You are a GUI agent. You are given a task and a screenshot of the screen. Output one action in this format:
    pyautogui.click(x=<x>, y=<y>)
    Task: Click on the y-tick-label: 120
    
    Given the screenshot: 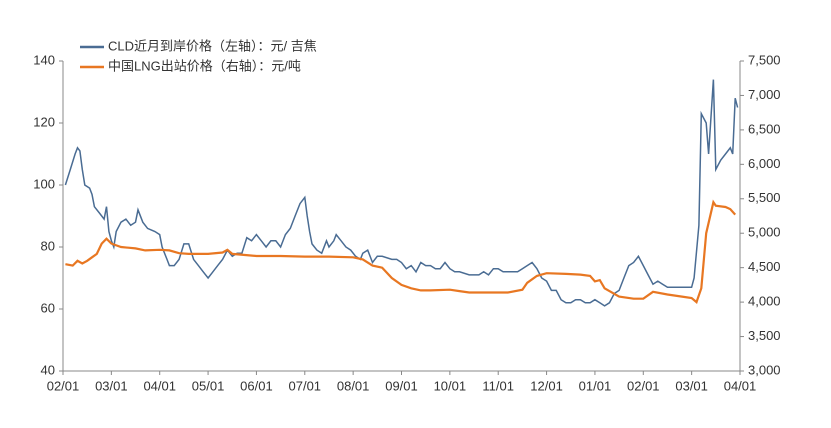 What is the action you would take?
    pyautogui.click(x=44, y=121)
    